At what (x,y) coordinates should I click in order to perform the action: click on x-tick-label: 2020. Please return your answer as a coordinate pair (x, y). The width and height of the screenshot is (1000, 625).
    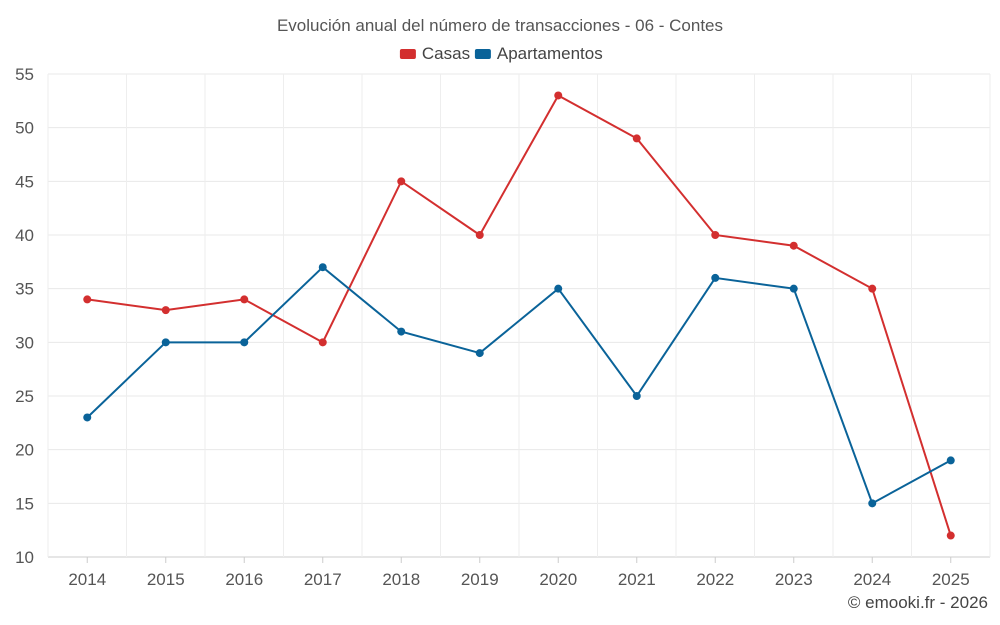
    Looking at the image, I should click on (558, 579).